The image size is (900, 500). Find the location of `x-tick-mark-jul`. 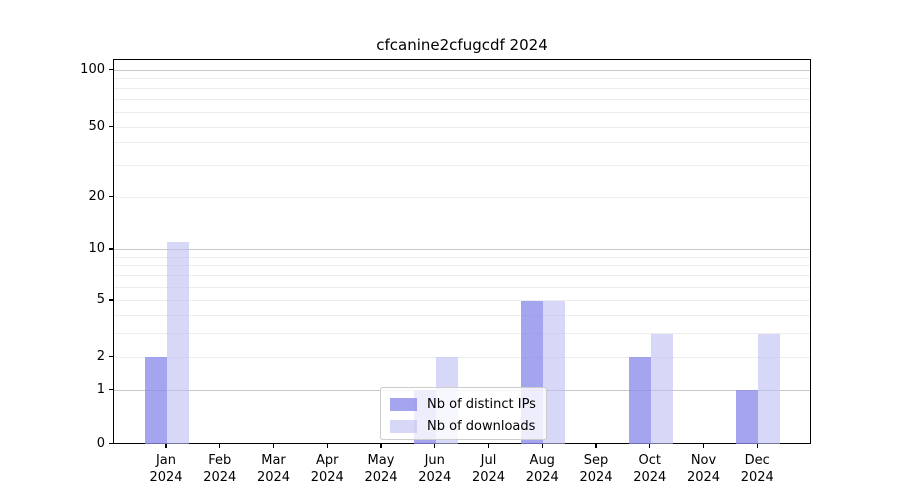

x-tick-mark-jul is located at coordinates (488, 445).